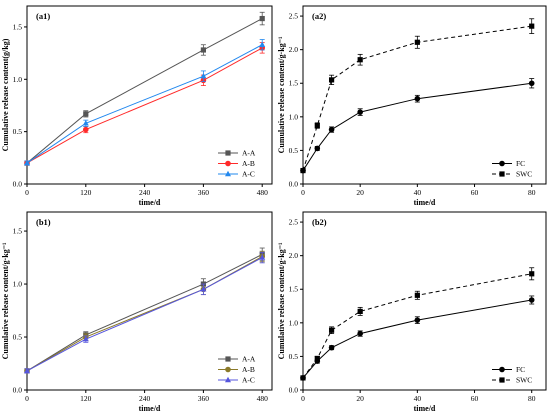 This screenshot has width=550, height=416. What do you see at coordinates (263, 192) in the screenshot?
I see `x-tick-label: 480` at bounding box center [263, 192].